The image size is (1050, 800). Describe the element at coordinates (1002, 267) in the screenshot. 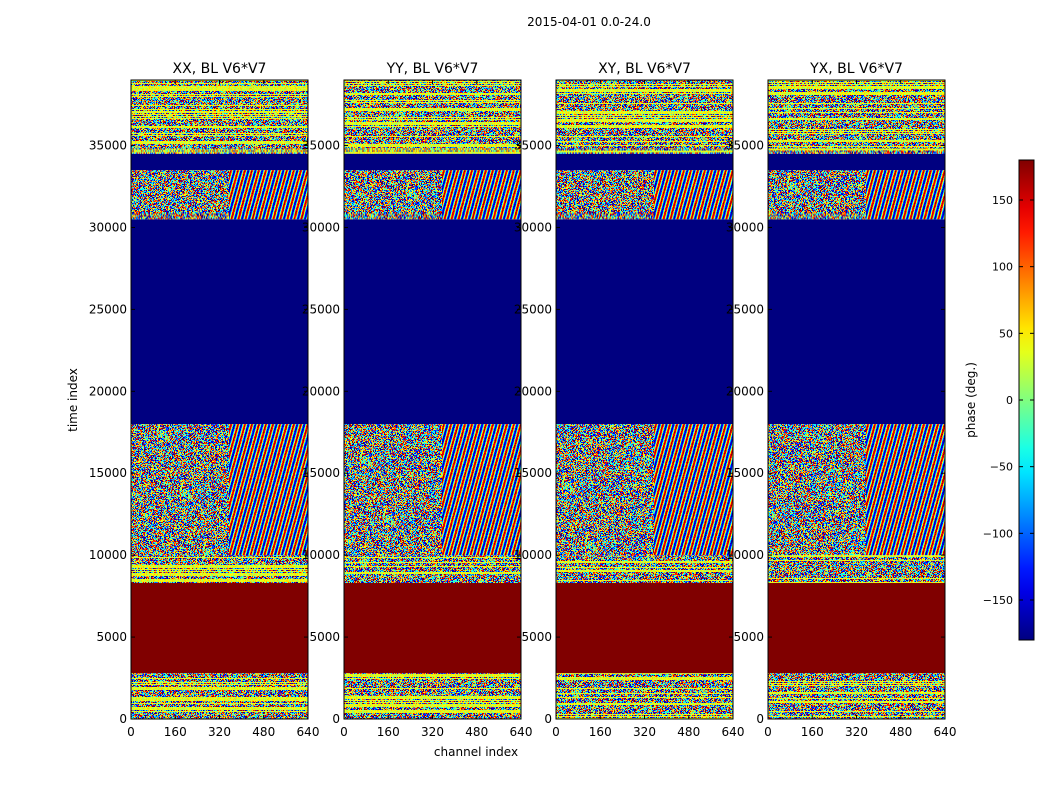

I see `colorbar-tick-label: 100` at that location.